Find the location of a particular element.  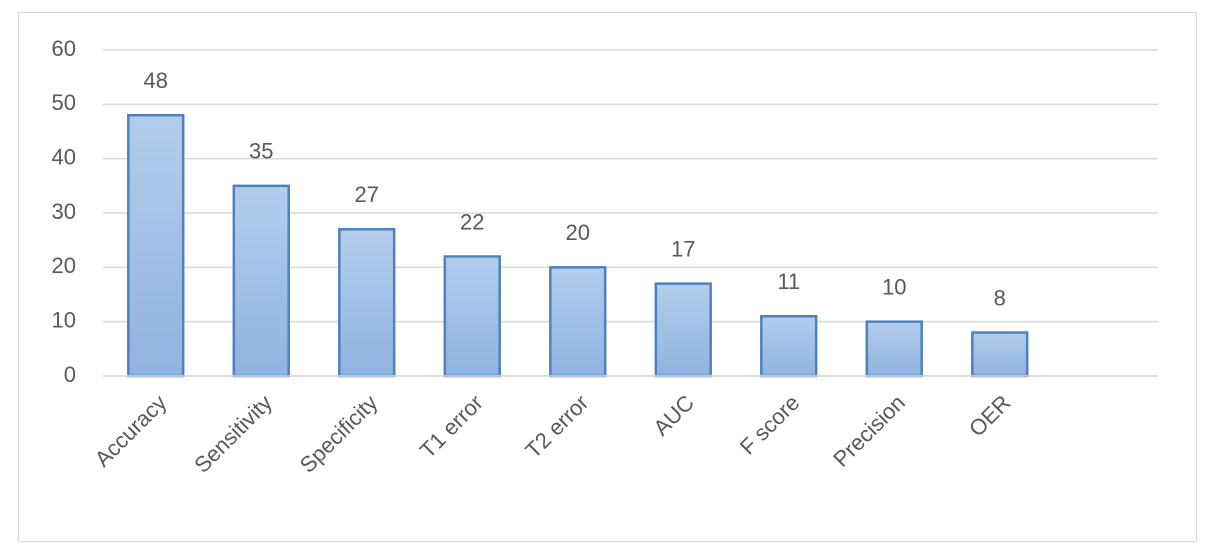

data-label: 35 is located at coordinates (261, 151).